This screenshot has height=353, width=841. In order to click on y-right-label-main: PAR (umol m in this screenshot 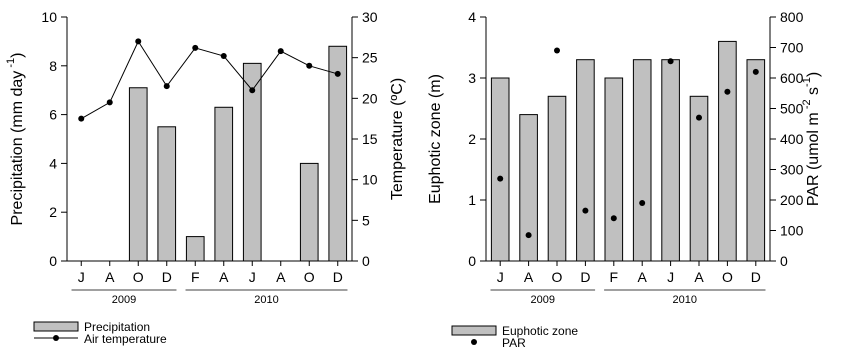, I will do `click(813, 159)`.